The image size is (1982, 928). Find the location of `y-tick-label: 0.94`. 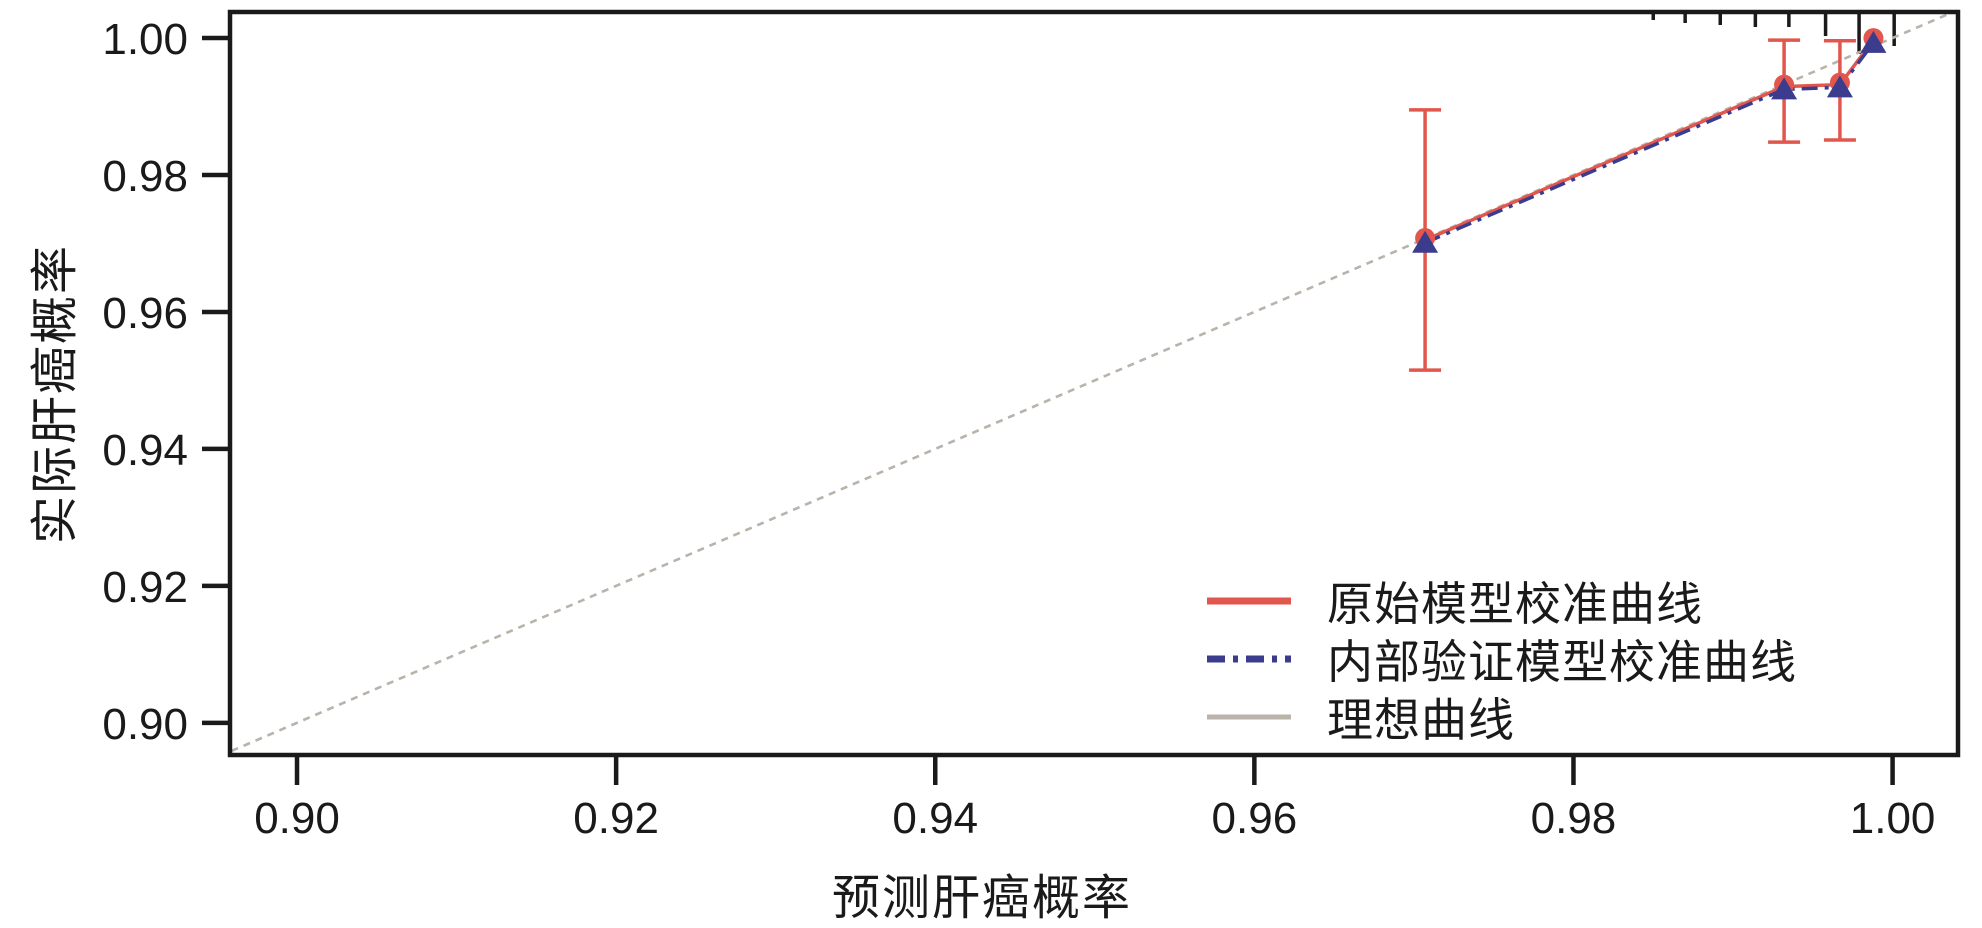

y-tick-label: 0.94 is located at coordinates (145, 450).